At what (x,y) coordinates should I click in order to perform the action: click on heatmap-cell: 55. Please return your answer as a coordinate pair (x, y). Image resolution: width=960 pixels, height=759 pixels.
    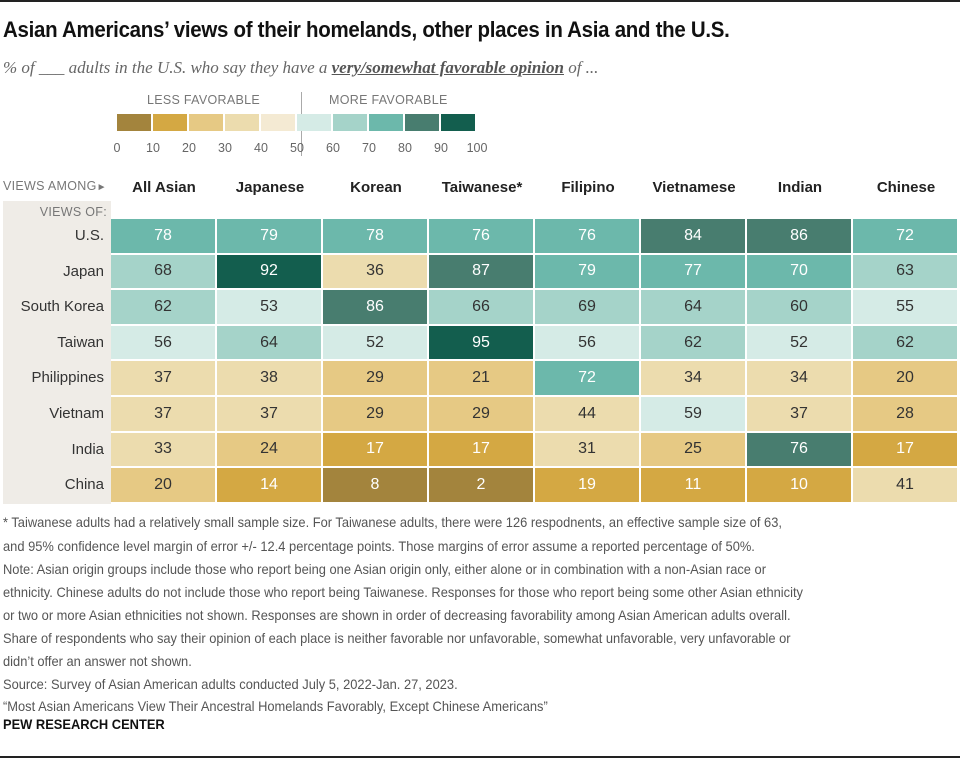
    Looking at the image, I should click on (906, 308).